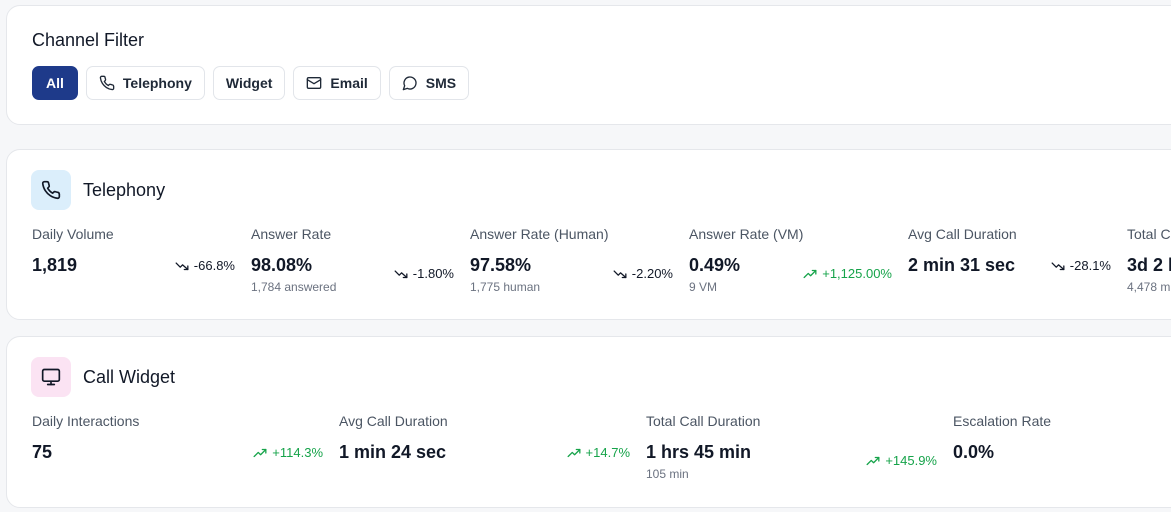 This screenshot has height=512, width=1171. I want to click on metric-delta: +14.7%, so click(598, 452).